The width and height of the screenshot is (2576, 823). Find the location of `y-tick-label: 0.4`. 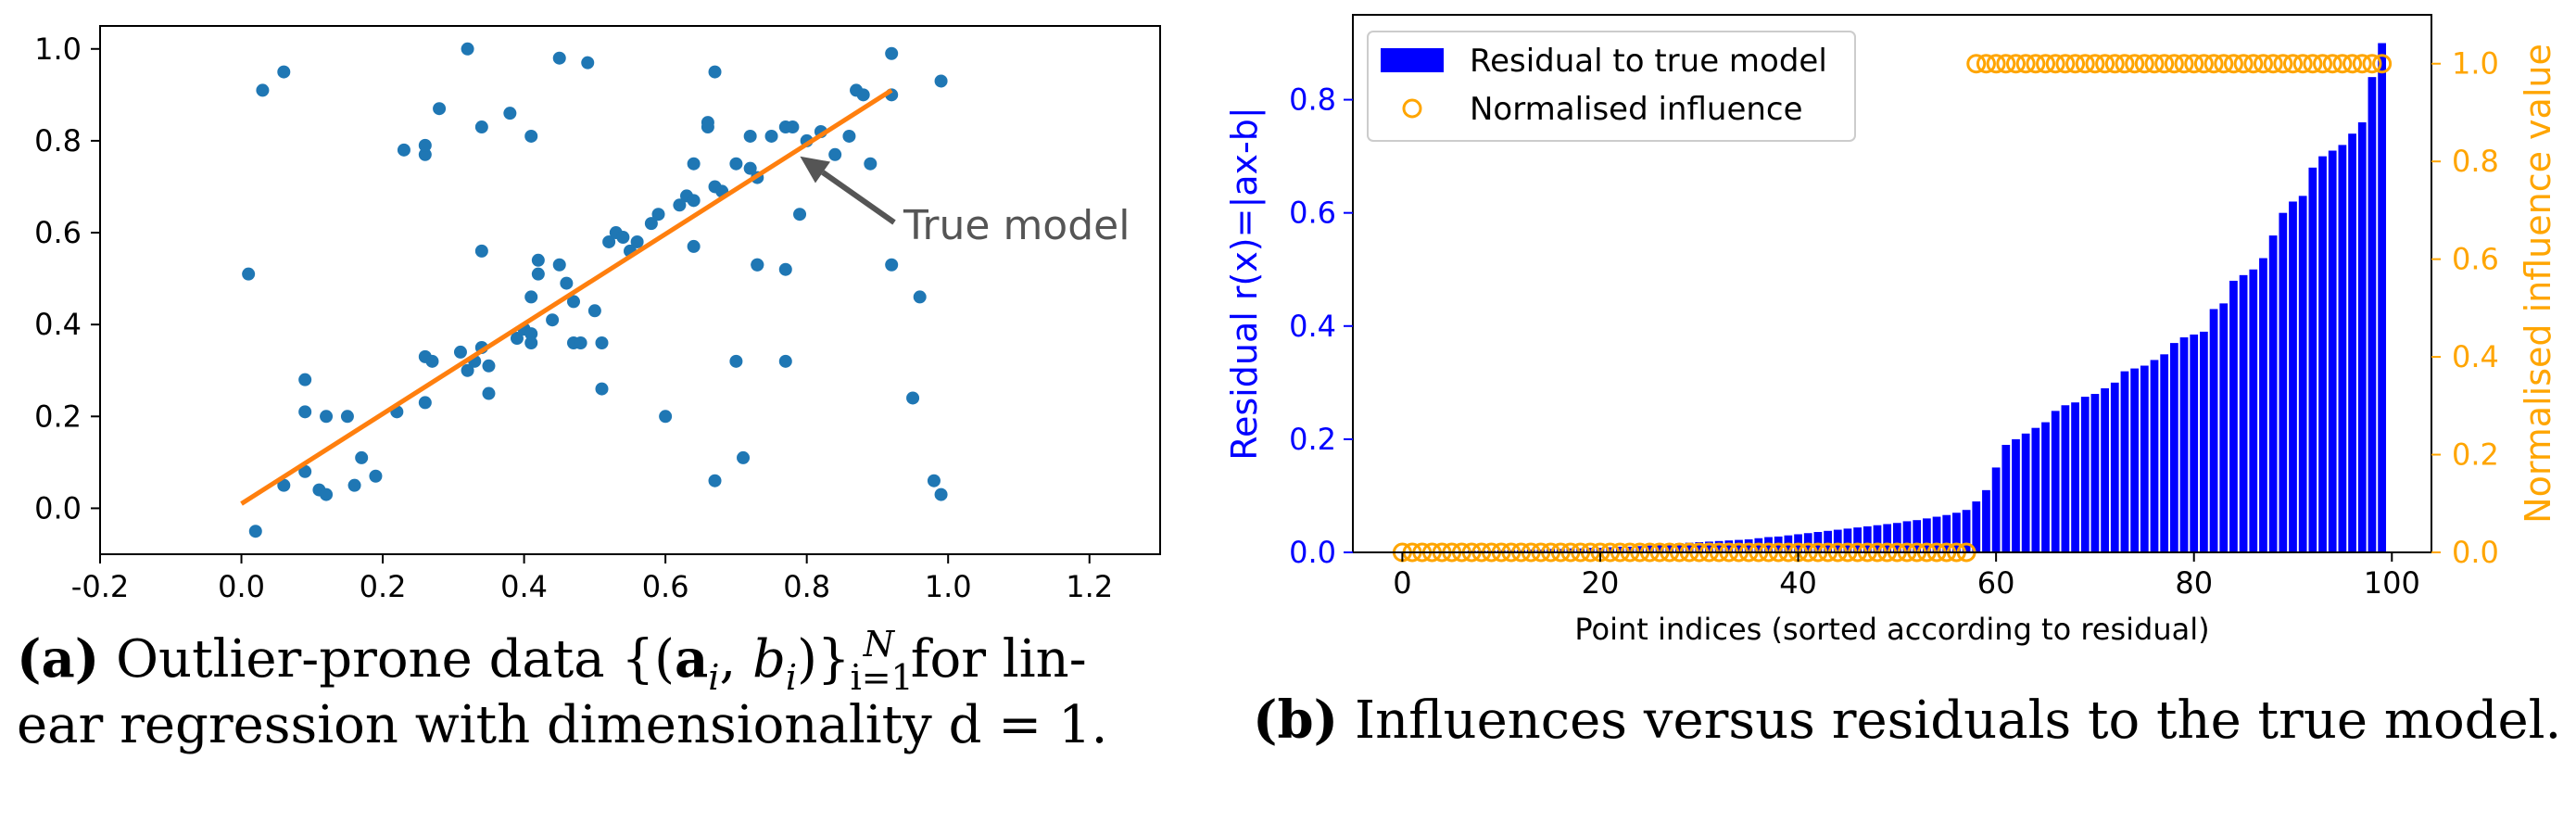

y-tick-label: 0.4 is located at coordinates (58, 324).